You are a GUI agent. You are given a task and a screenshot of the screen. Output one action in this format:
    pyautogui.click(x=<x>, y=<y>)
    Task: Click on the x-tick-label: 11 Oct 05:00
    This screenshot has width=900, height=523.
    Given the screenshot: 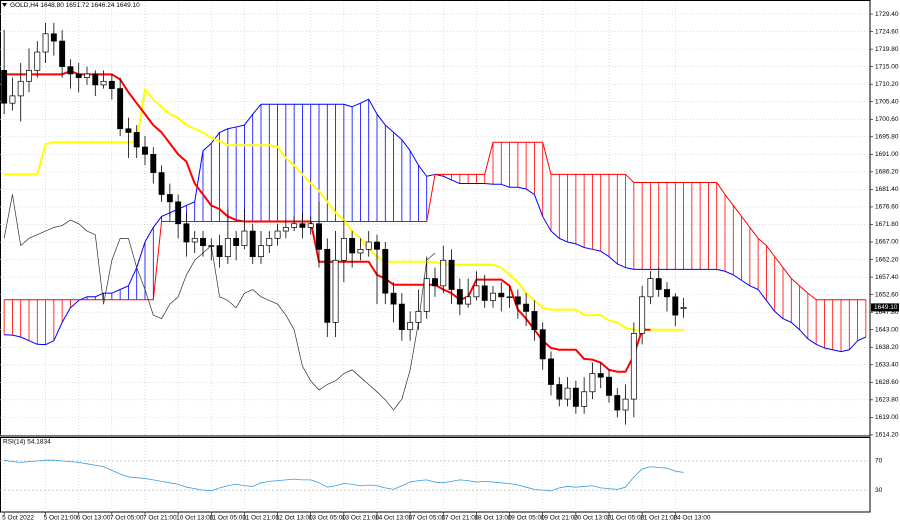 What is the action you would take?
    pyautogui.click(x=227, y=518)
    